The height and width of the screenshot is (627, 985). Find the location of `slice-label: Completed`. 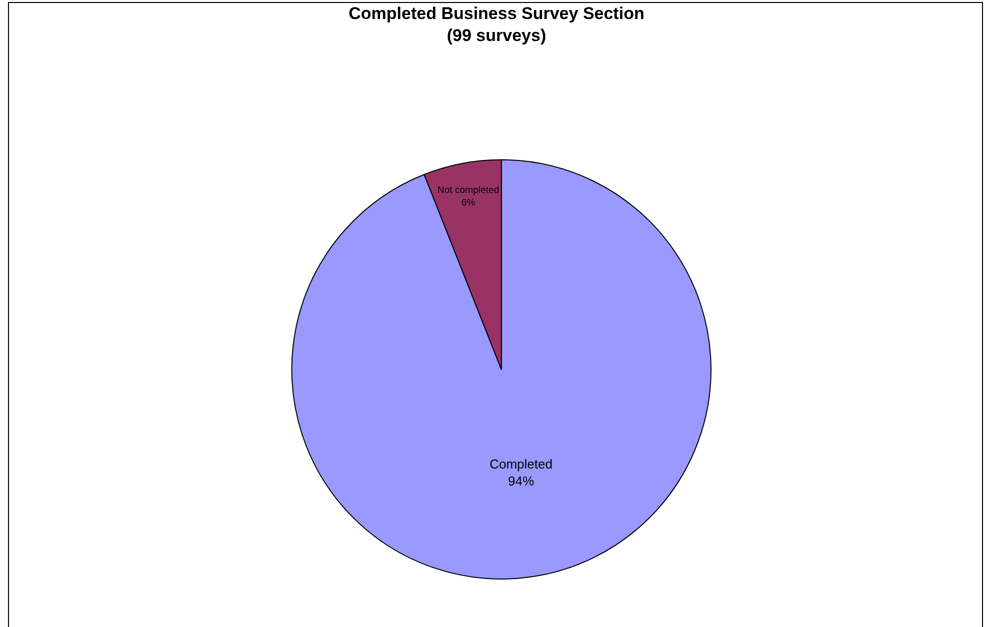

slice-label: Completed is located at coordinates (521, 464).